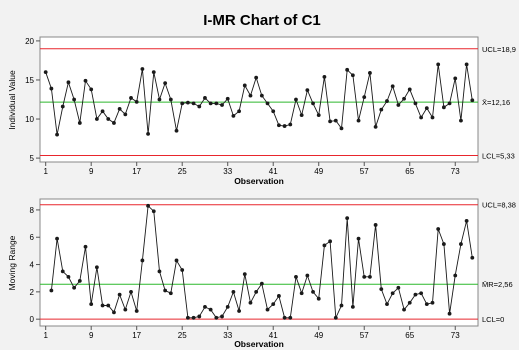 The height and width of the screenshot is (350, 519). Describe the element at coordinates (32, 265) in the screenshot. I see `y-tick-label: 4` at that location.